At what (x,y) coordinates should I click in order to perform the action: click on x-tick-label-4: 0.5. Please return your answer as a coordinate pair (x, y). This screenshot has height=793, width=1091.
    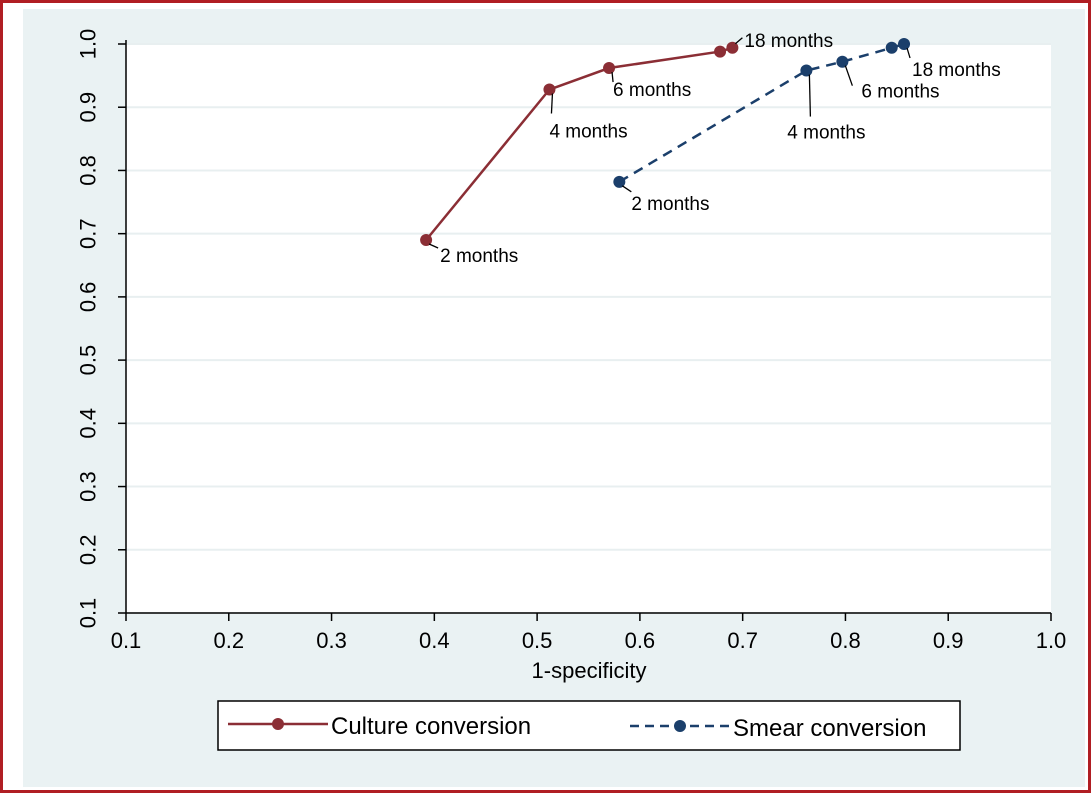
    Looking at the image, I should click on (537, 640).